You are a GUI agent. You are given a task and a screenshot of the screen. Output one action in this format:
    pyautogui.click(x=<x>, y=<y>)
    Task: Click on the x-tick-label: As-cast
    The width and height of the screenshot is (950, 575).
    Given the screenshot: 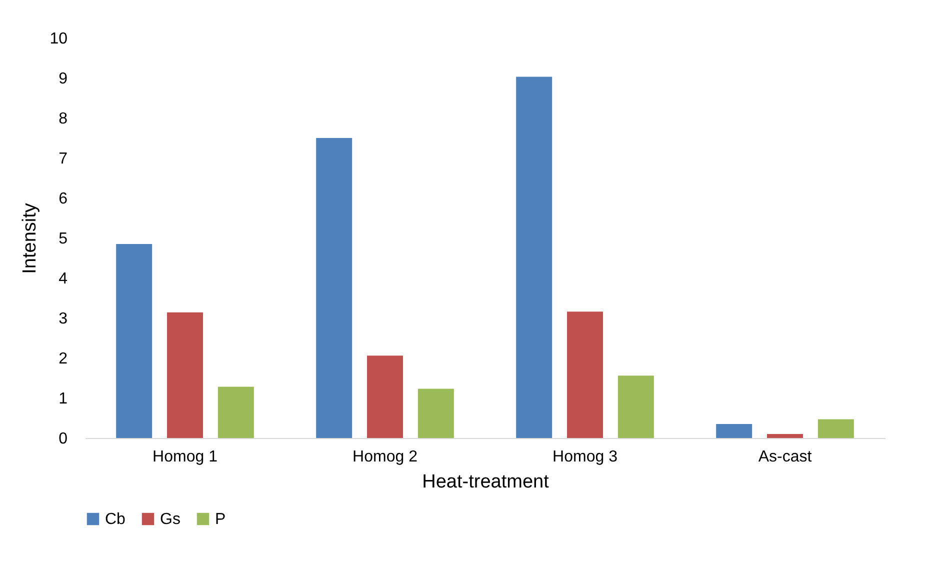 What is the action you would take?
    pyautogui.click(x=785, y=457)
    